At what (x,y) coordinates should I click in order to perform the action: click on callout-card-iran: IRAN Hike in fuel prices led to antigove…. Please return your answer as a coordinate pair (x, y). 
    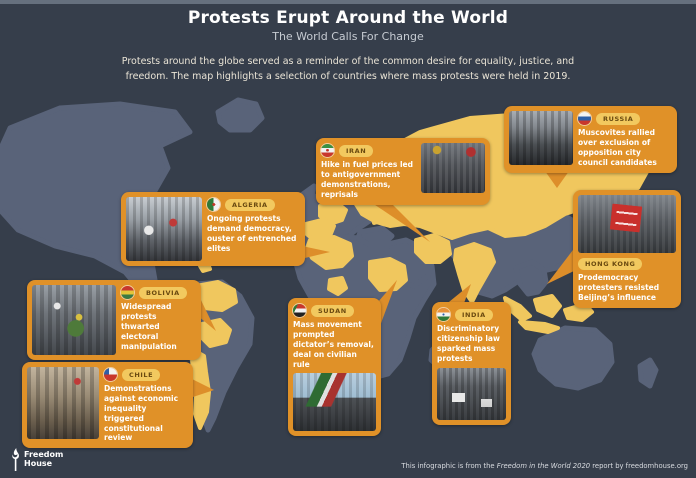
    Looking at the image, I should click on (403, 171).